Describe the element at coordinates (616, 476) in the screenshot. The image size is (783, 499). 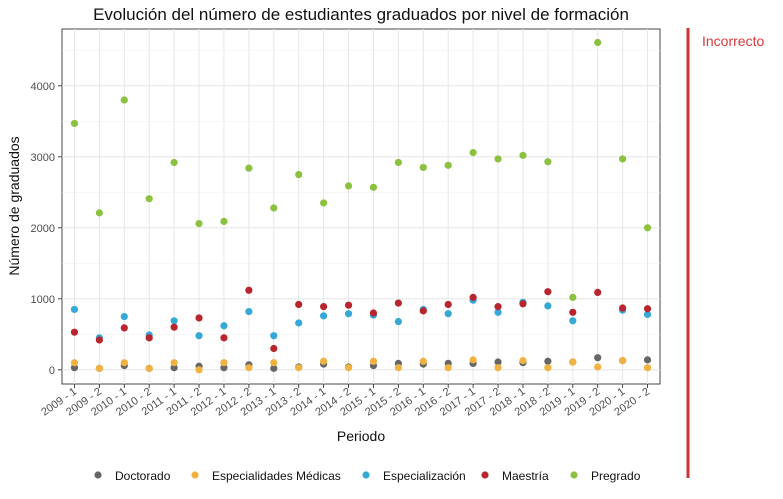
I see `legend-label: Pregrado` at that location.